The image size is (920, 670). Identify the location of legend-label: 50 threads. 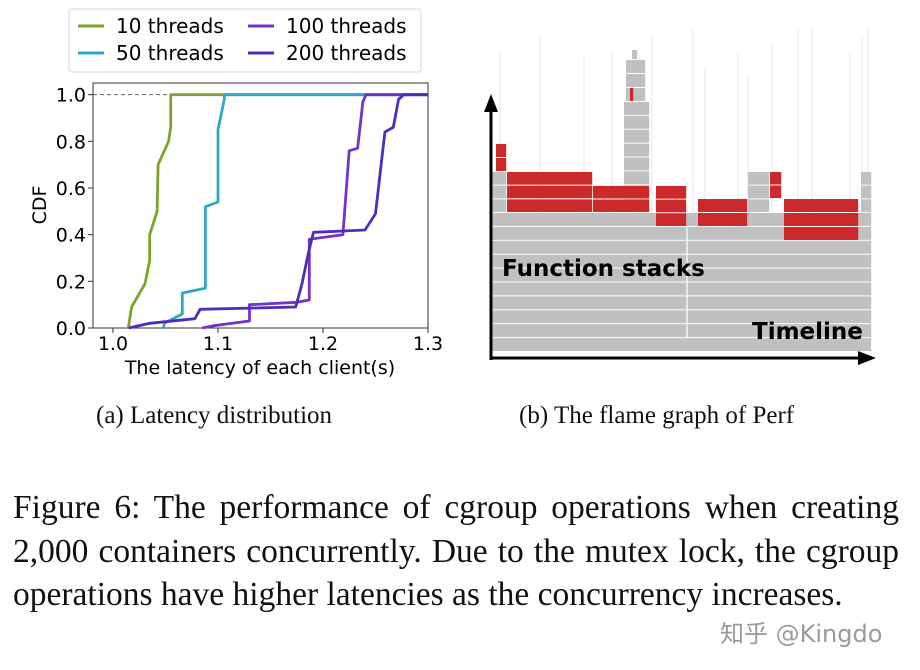
(170, 53).